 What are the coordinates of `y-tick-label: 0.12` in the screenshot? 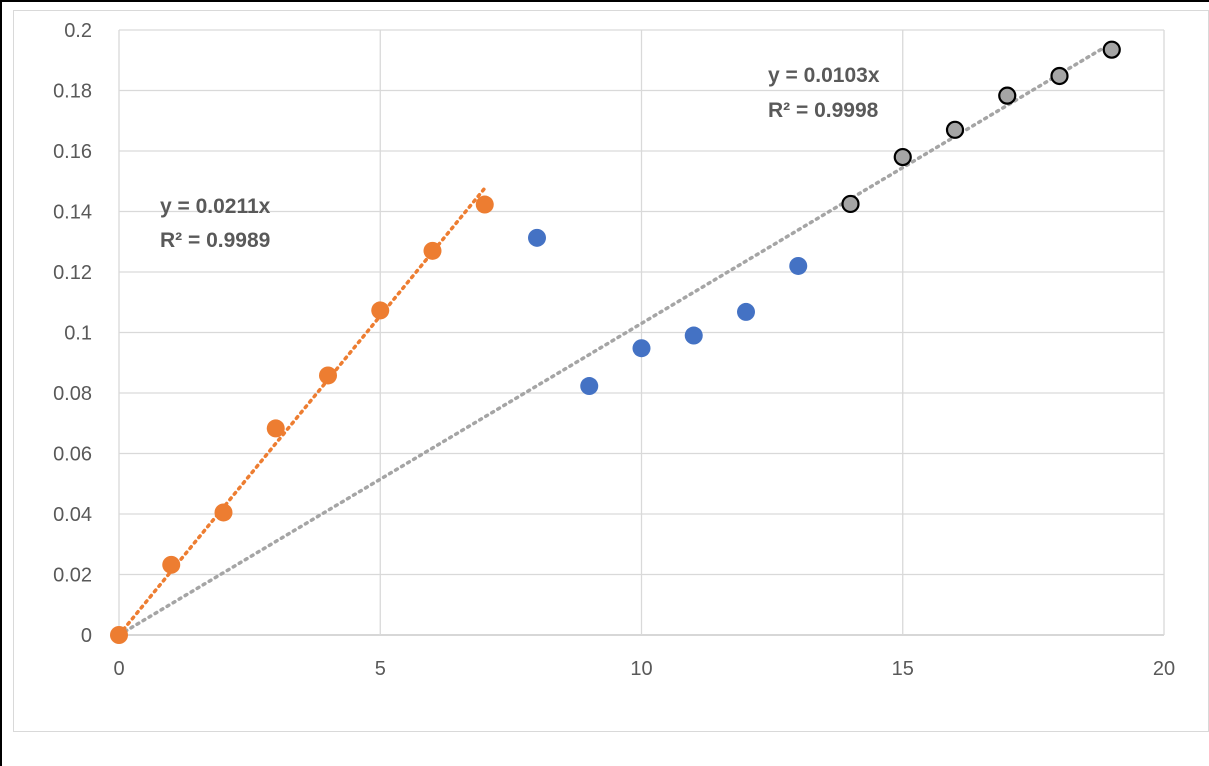 It's located at (72, 273).